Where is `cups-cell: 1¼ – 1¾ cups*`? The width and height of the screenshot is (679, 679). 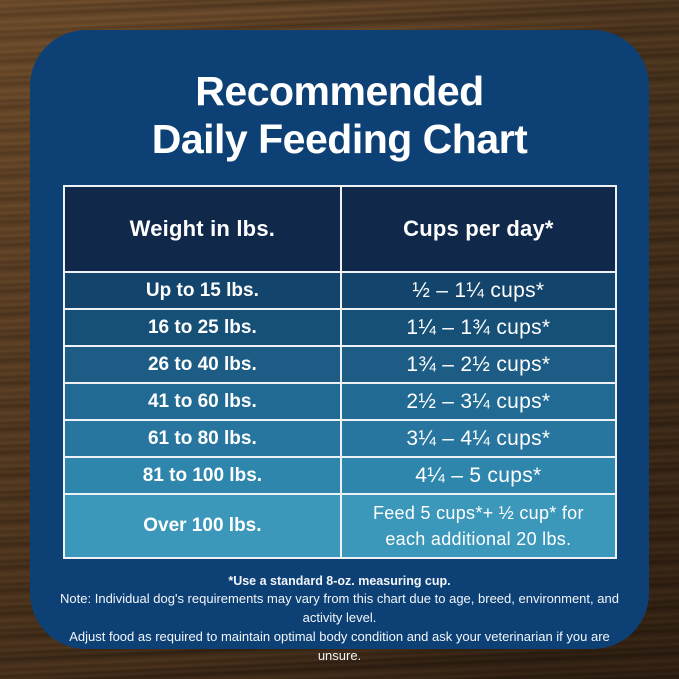 cups-cell: 1¼ – 1¾ cups* is located at coordinates (478, 327).